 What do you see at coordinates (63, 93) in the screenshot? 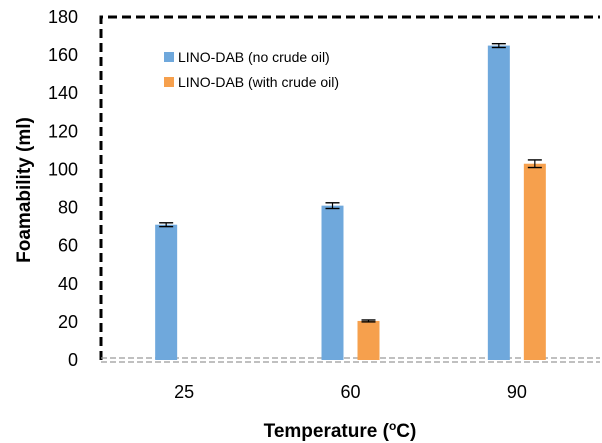
I see `y-tick-label-140: 140` at bounding box center [63, 93].